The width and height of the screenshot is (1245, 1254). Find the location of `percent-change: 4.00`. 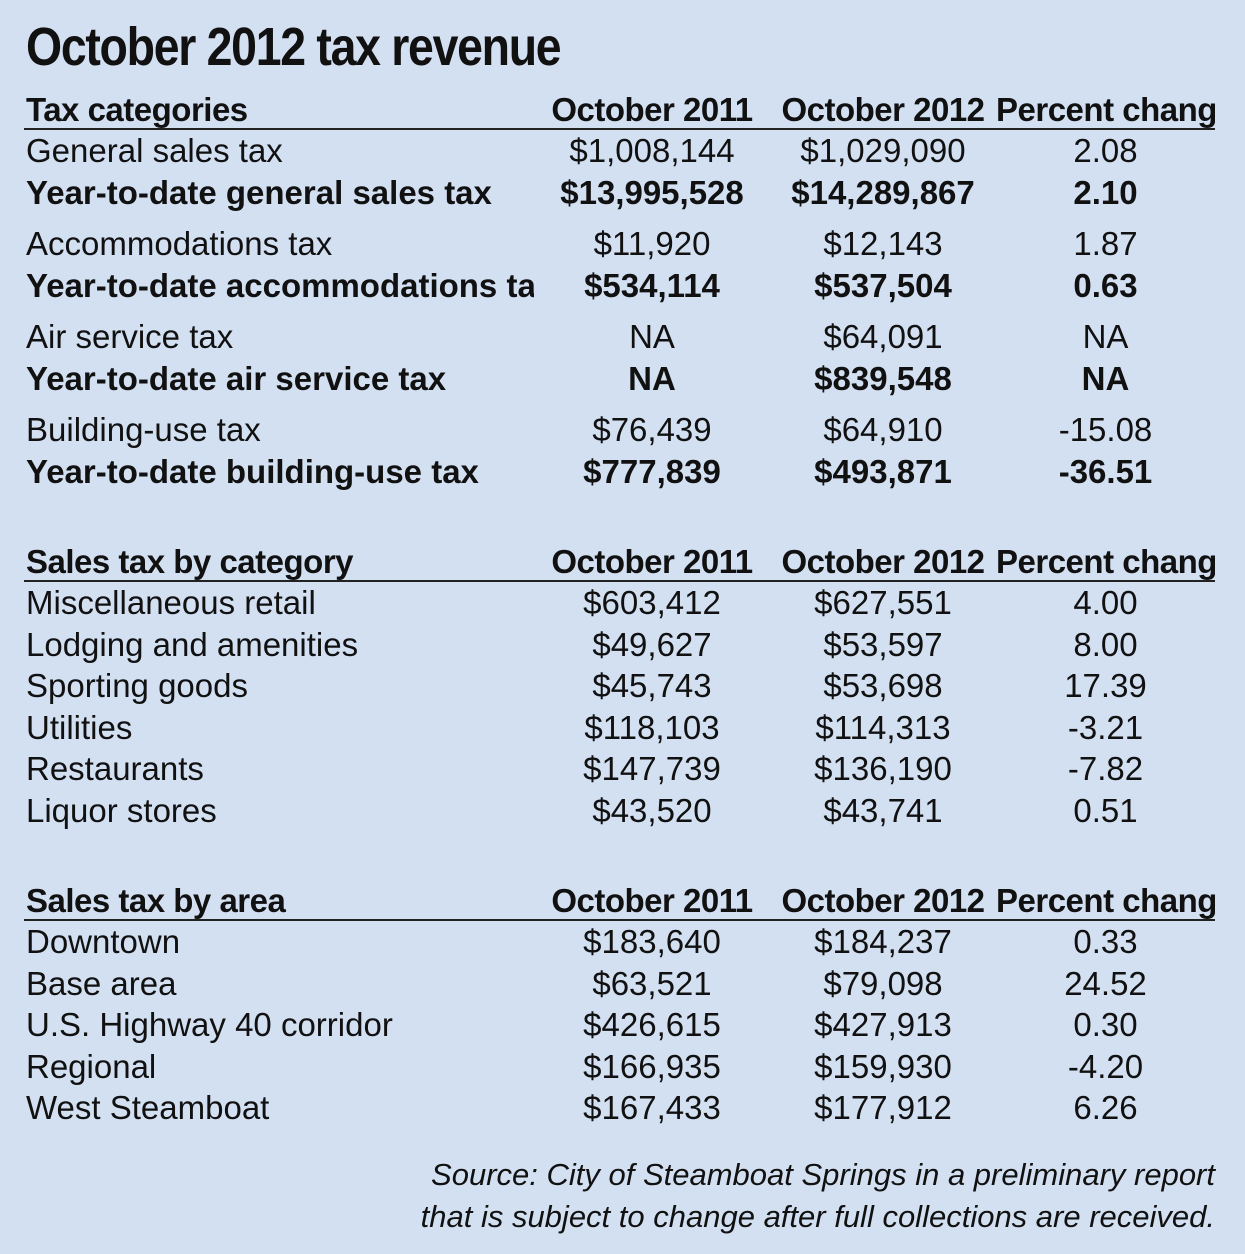

percent-change: 4.00 is located at coordinates (1105, 602).